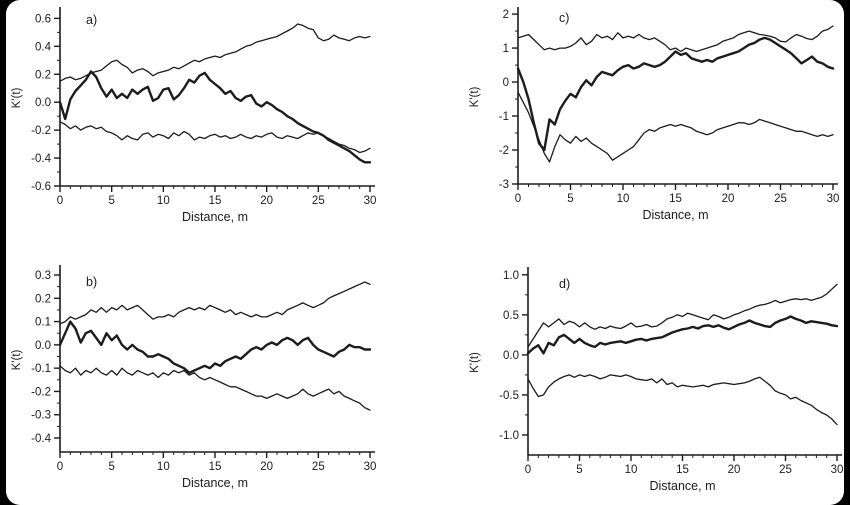 The height and width of the screenshot is (505, 850). Describe the element at coordinates (91, 20) in the screenshot. I see `panel-label: a)` at that location.